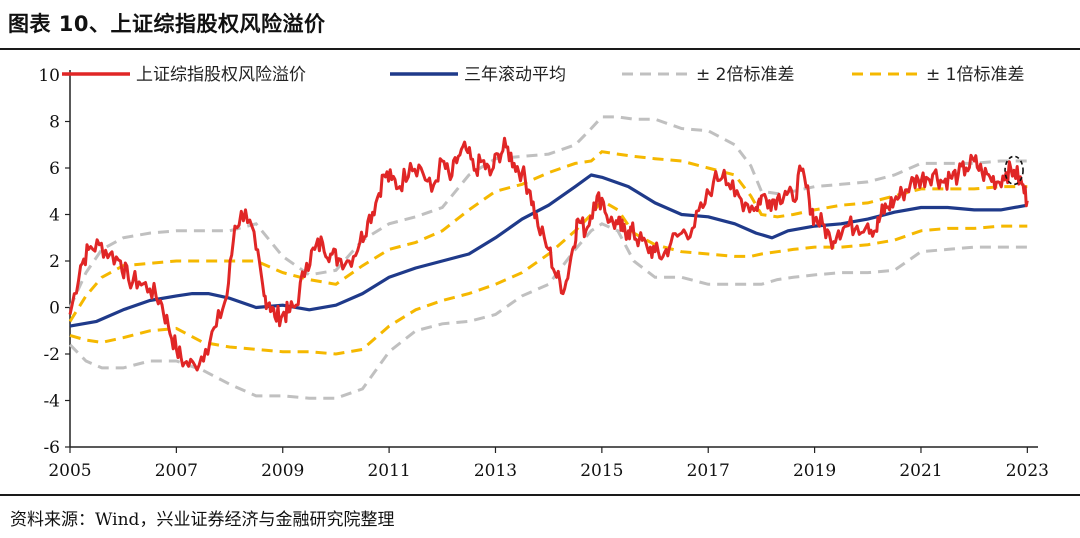 Image resolution: width=1080 pixels, height=538 pixels. Describe the element at coordinates (167, 24) in the screenshot. I see `figure-title: 图表 10、上证综指股权风险溢价` at that location.